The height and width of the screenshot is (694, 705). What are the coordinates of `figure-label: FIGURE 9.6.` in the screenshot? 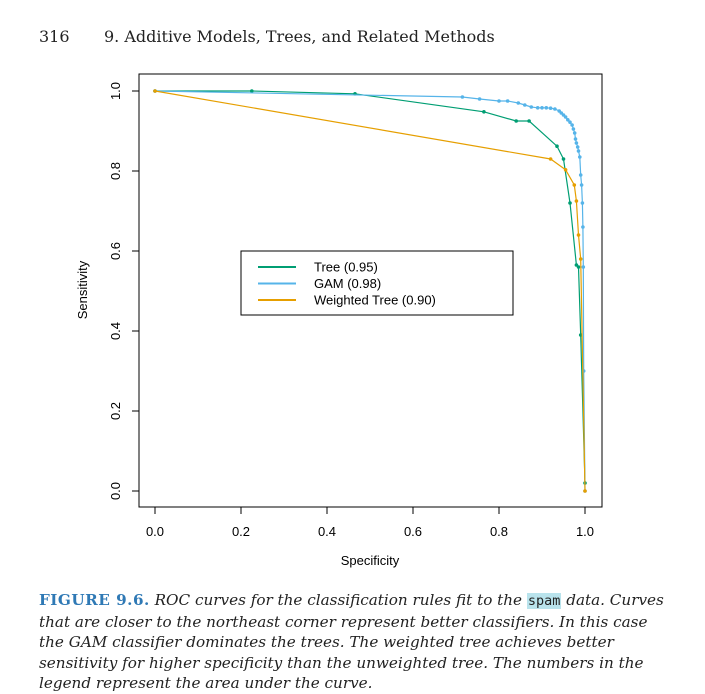 It's located at (94, 600).